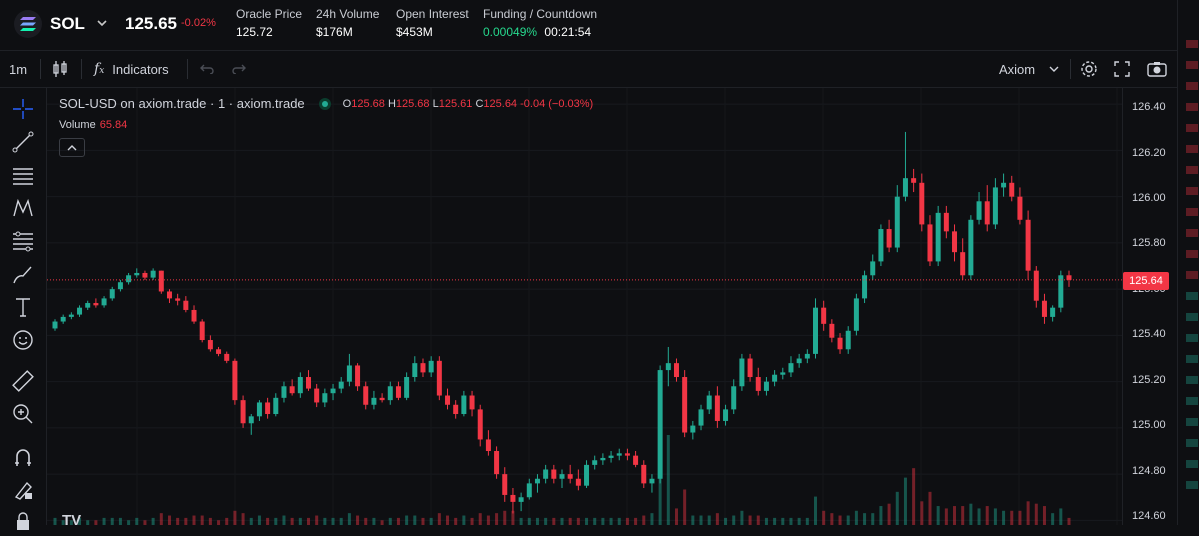 This screenshot has height=536, width=1199. What do you see at coordinates (60, 24) in the screenshot?
I see `asset-selector: SOL` at bounding box center [60, 24].